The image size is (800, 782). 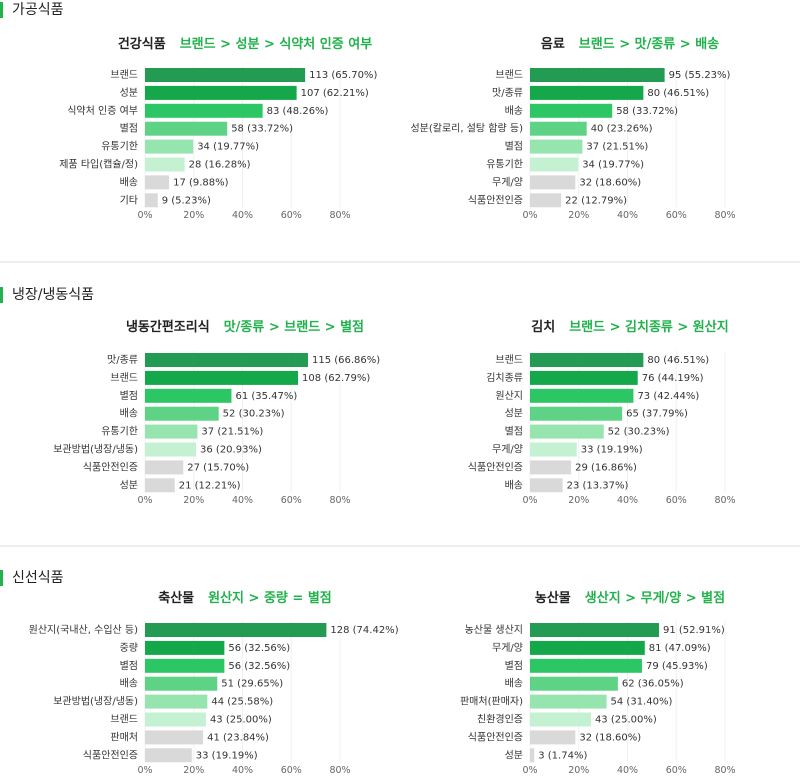 What do you see at coordinates (38, 10) in the screenshot?
I see `section-title: 가공식품` at bounding box center [38, 10].